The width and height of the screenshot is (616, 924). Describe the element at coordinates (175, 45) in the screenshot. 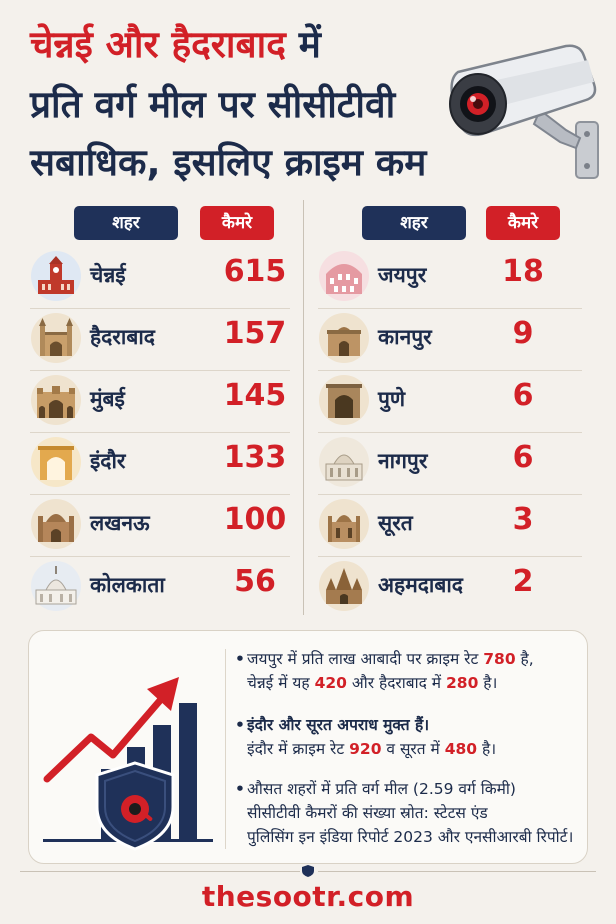

I see `title-line-1: चेन्नई और हैदराबाद में` at that location.